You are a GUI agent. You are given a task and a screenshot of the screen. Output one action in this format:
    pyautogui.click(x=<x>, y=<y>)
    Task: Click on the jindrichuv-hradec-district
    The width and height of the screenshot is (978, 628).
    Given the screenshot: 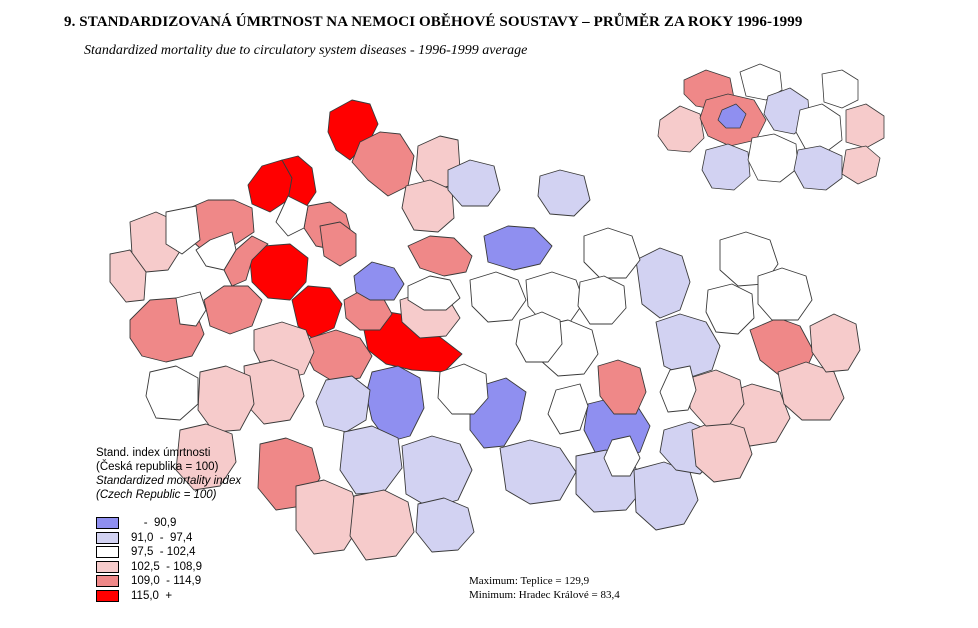 What is the action you would take?
    pyautogui.click(x=437, y=472)
    